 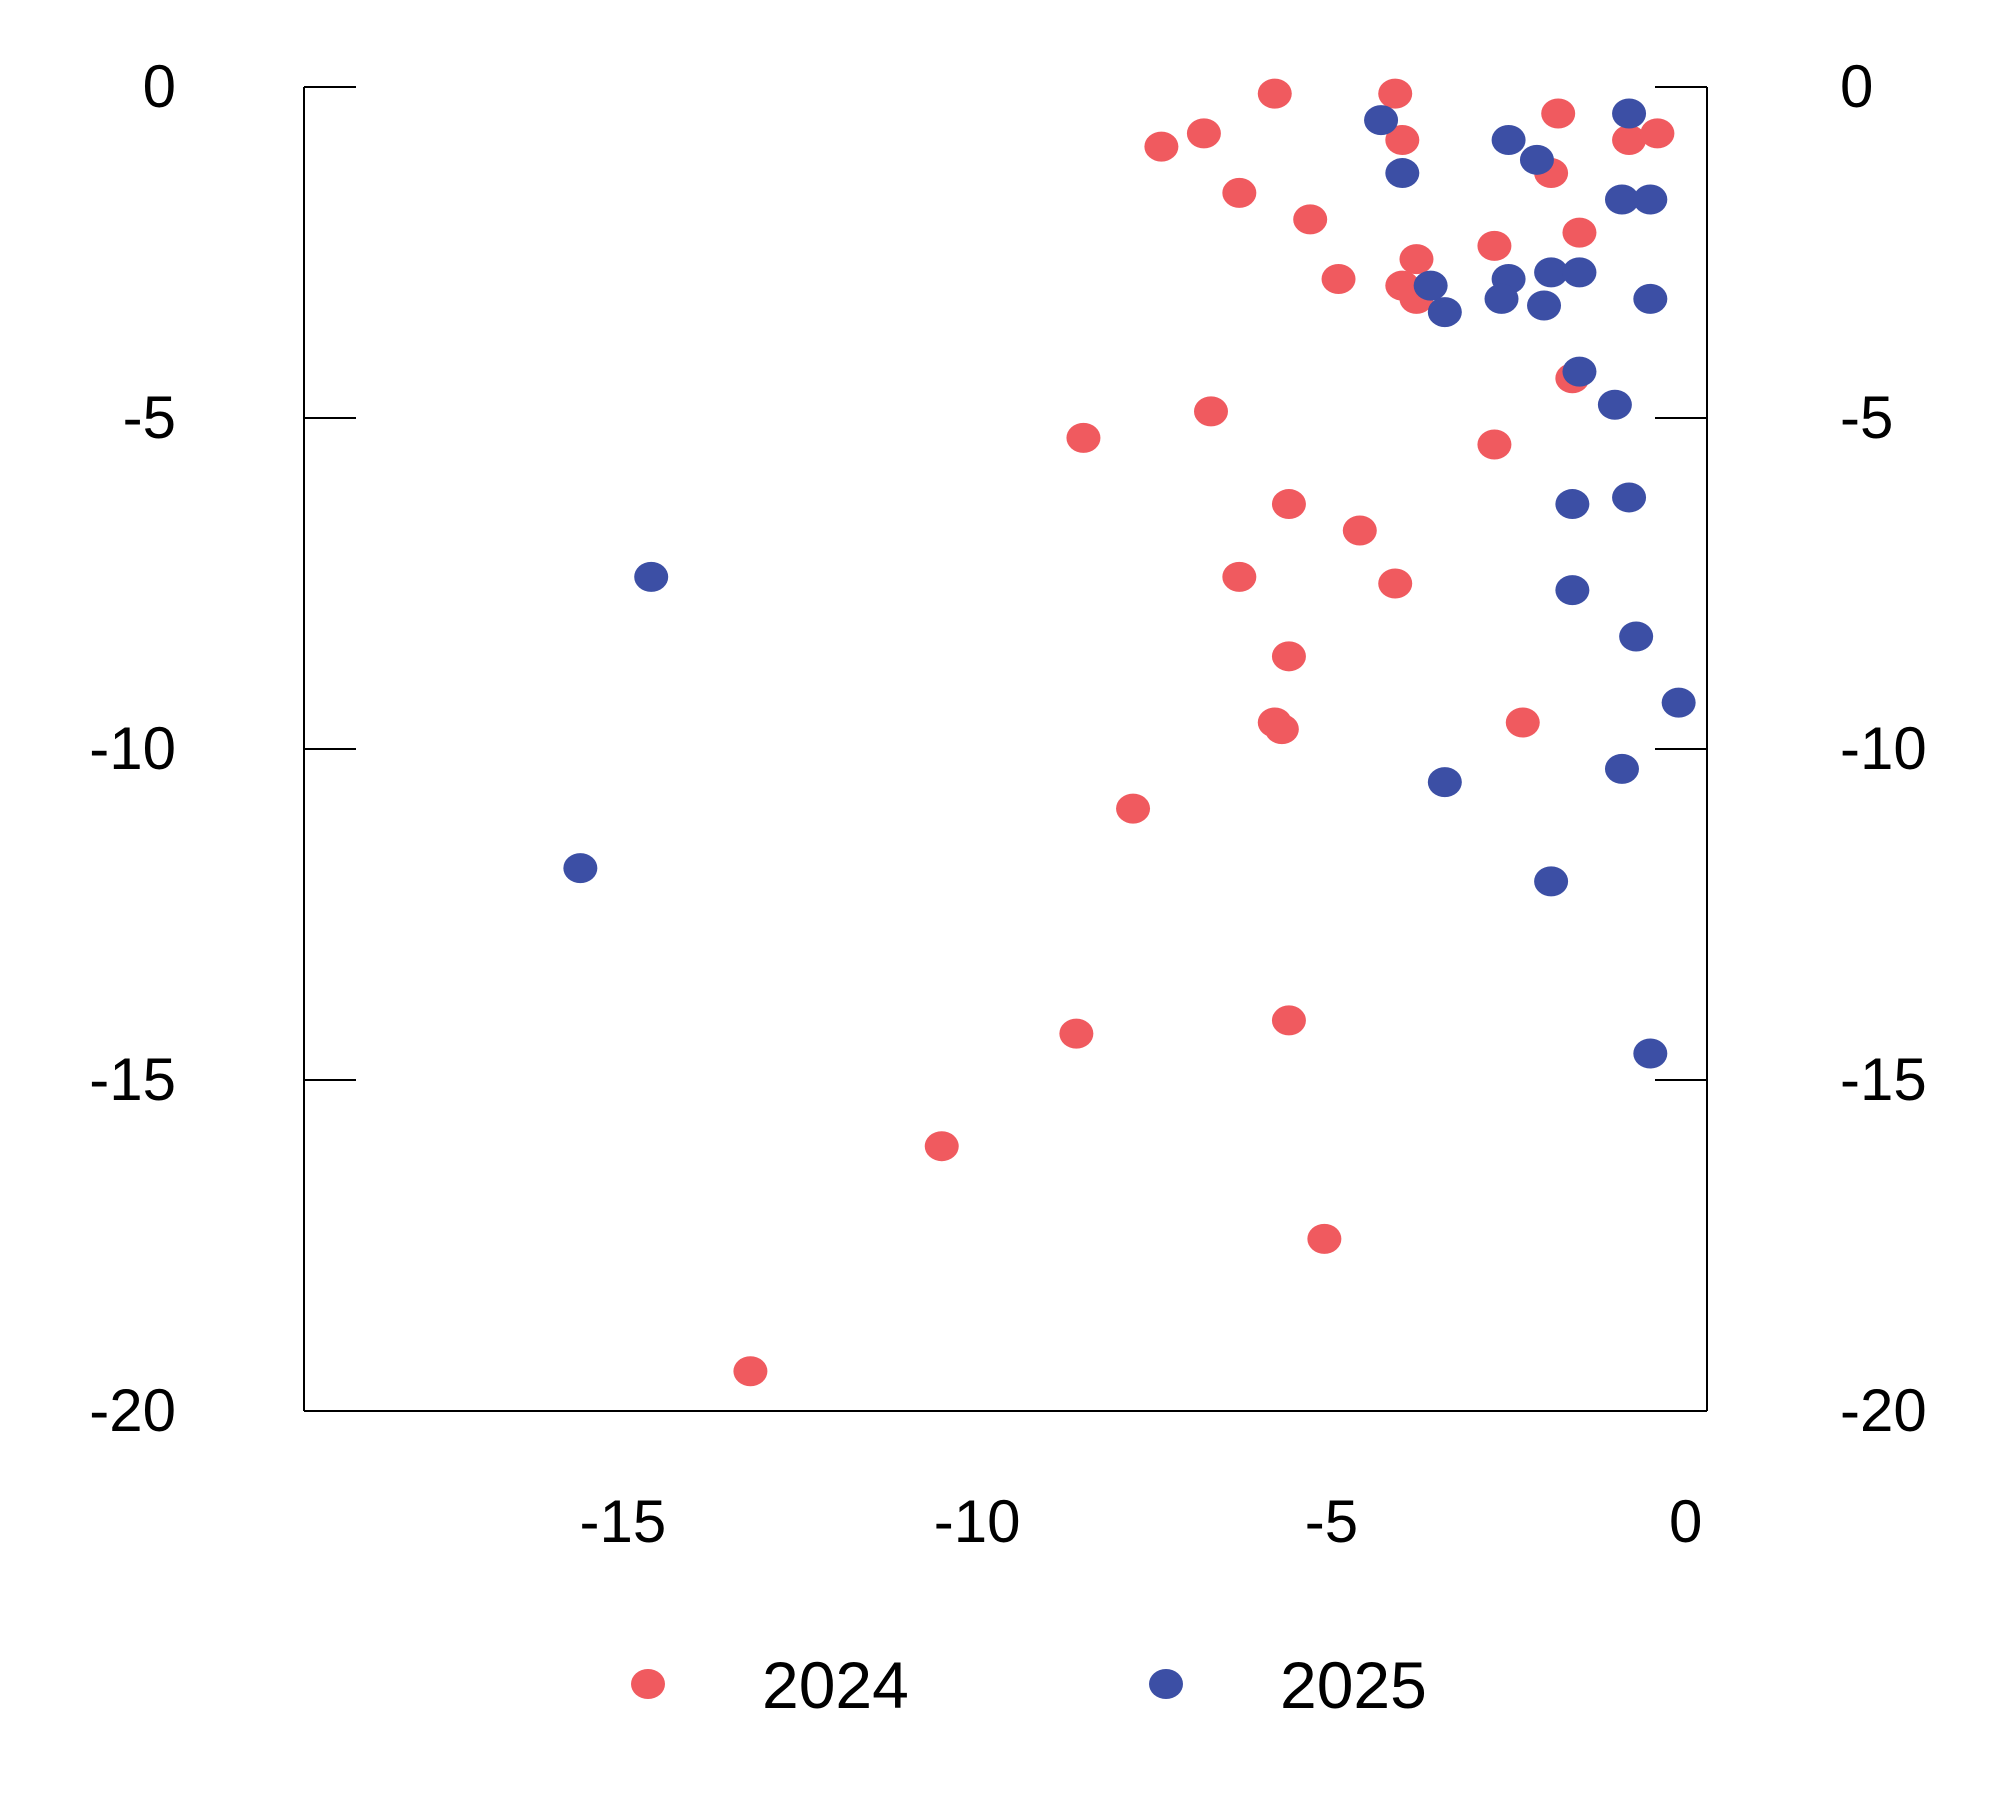 What do you see at coordinates (1685, 1521) in the screenshot?
I see `x-tick-label: 0` at bounding box center [1685, 1521].